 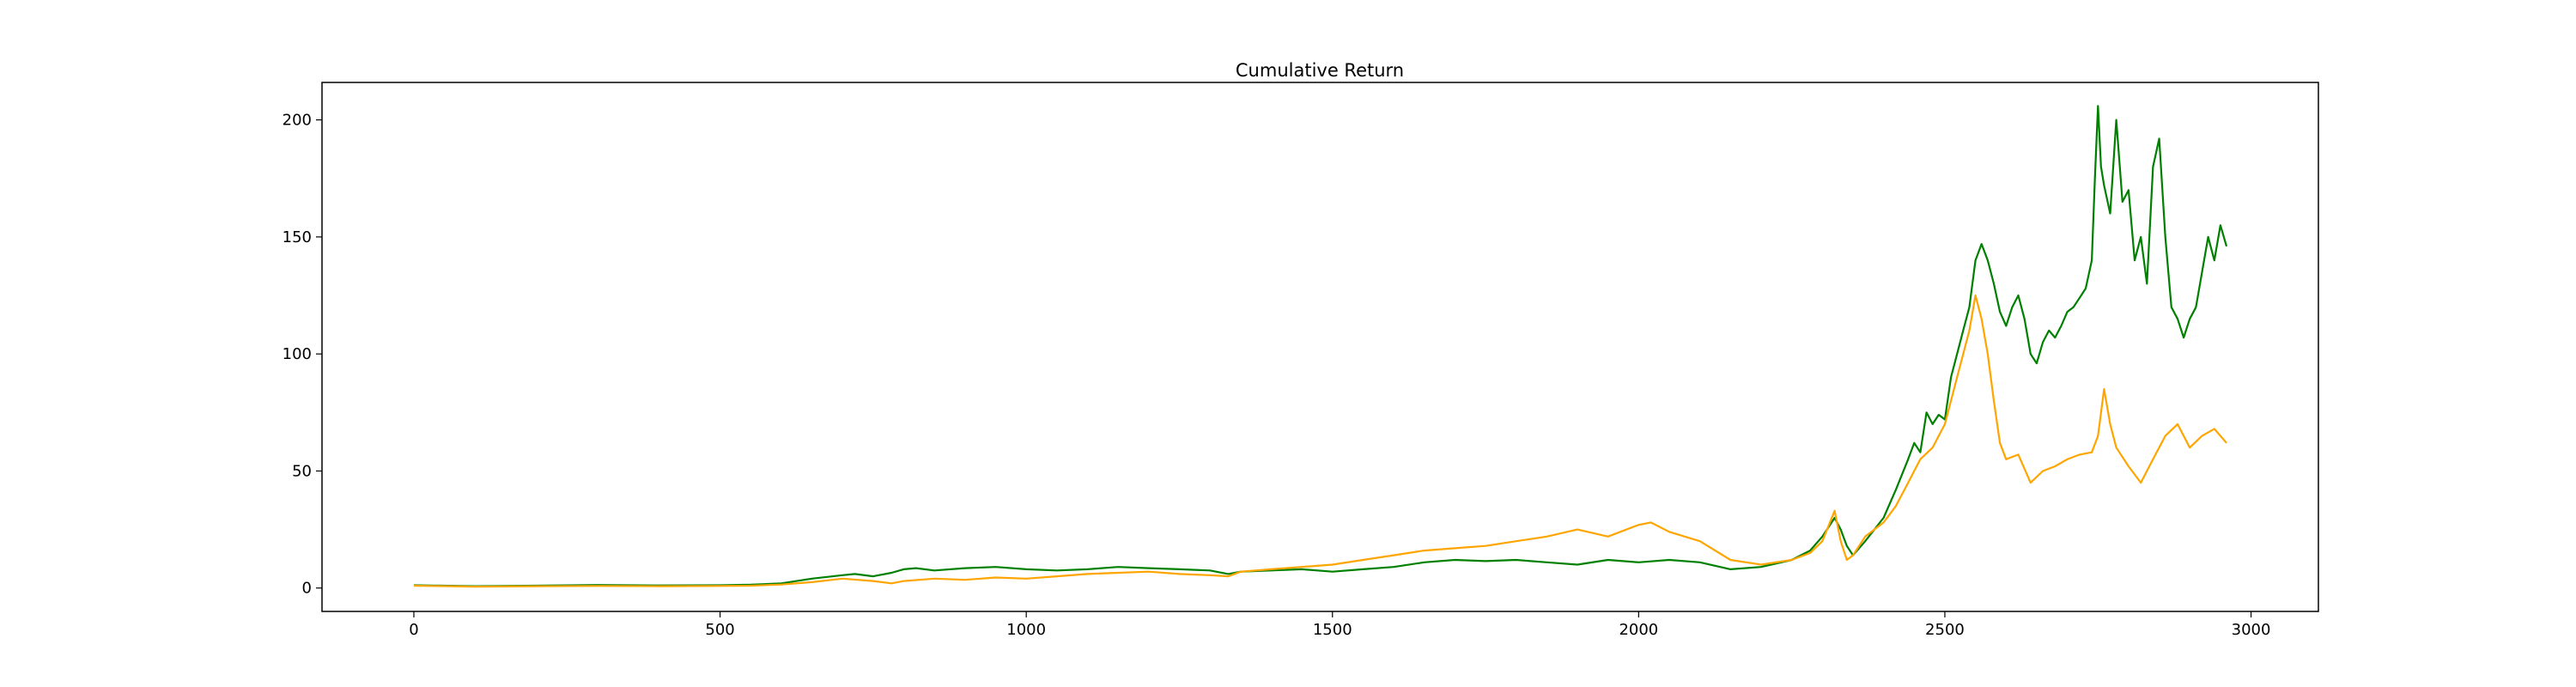 I want to click on x-tick-label: 500, so click(x=719, y=630).